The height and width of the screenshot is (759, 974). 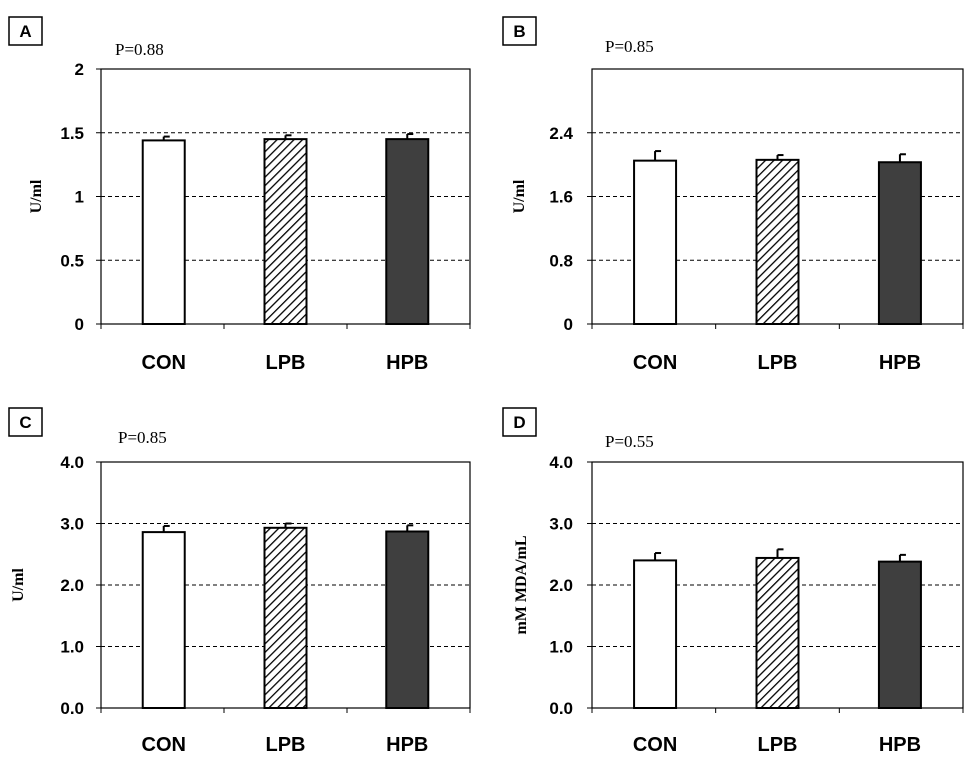 What do you see at coordinates (778, 363) in the screenshot?
I see `panel-b-category-label: LPB` at bounding box center [778, 363].